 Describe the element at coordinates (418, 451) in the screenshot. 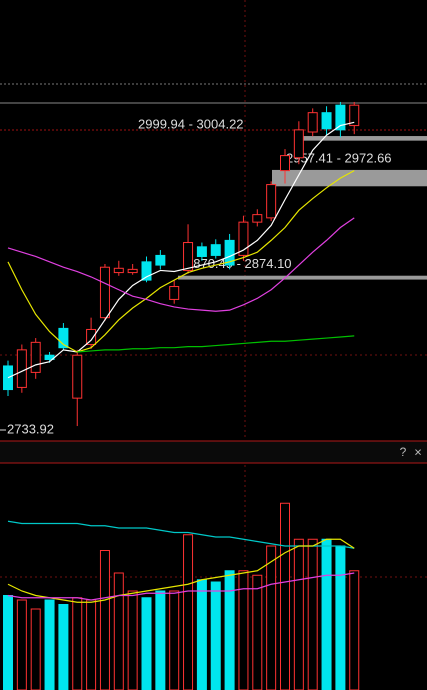

I see `close-button: ×` at that location.